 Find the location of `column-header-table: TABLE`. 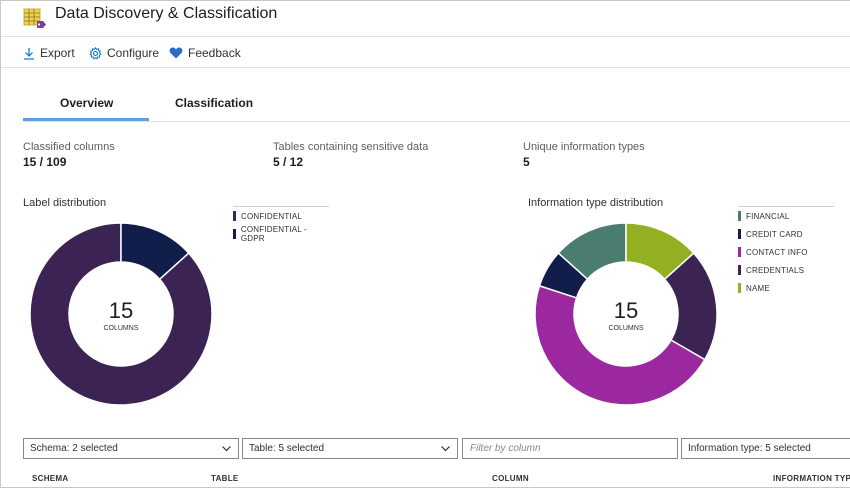

column-header-table: TABLE is located at coordinates (225, 478).